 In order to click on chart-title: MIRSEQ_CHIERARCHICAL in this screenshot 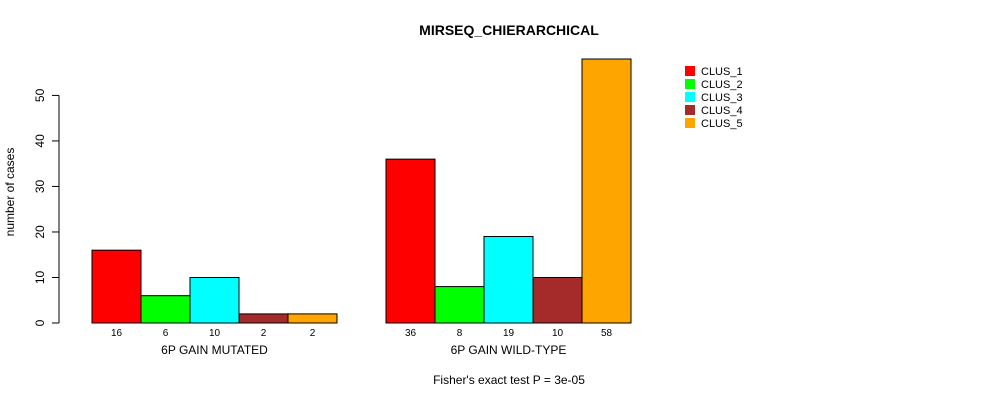, I will do `click(509, 30)`.